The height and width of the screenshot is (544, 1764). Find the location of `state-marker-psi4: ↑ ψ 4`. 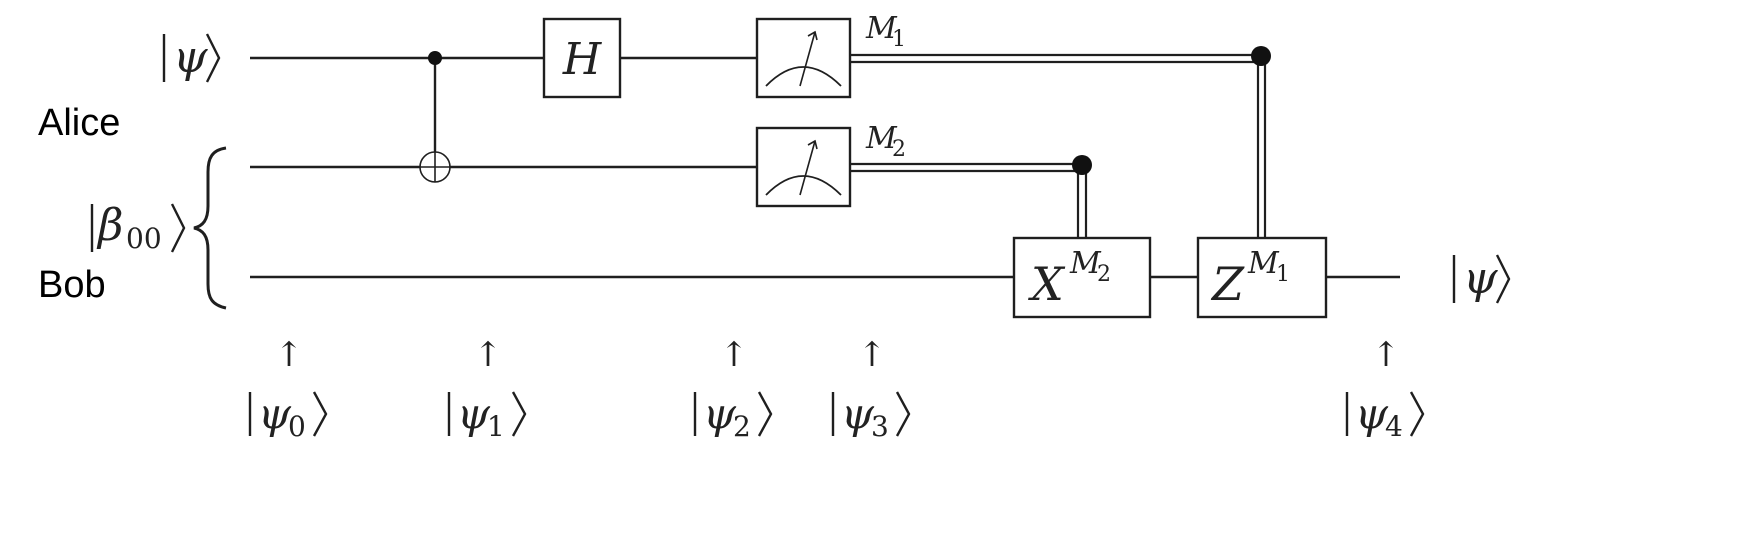

state-marker-psi4: ↑ ψ 4 is located at coordinates (1385, 389).